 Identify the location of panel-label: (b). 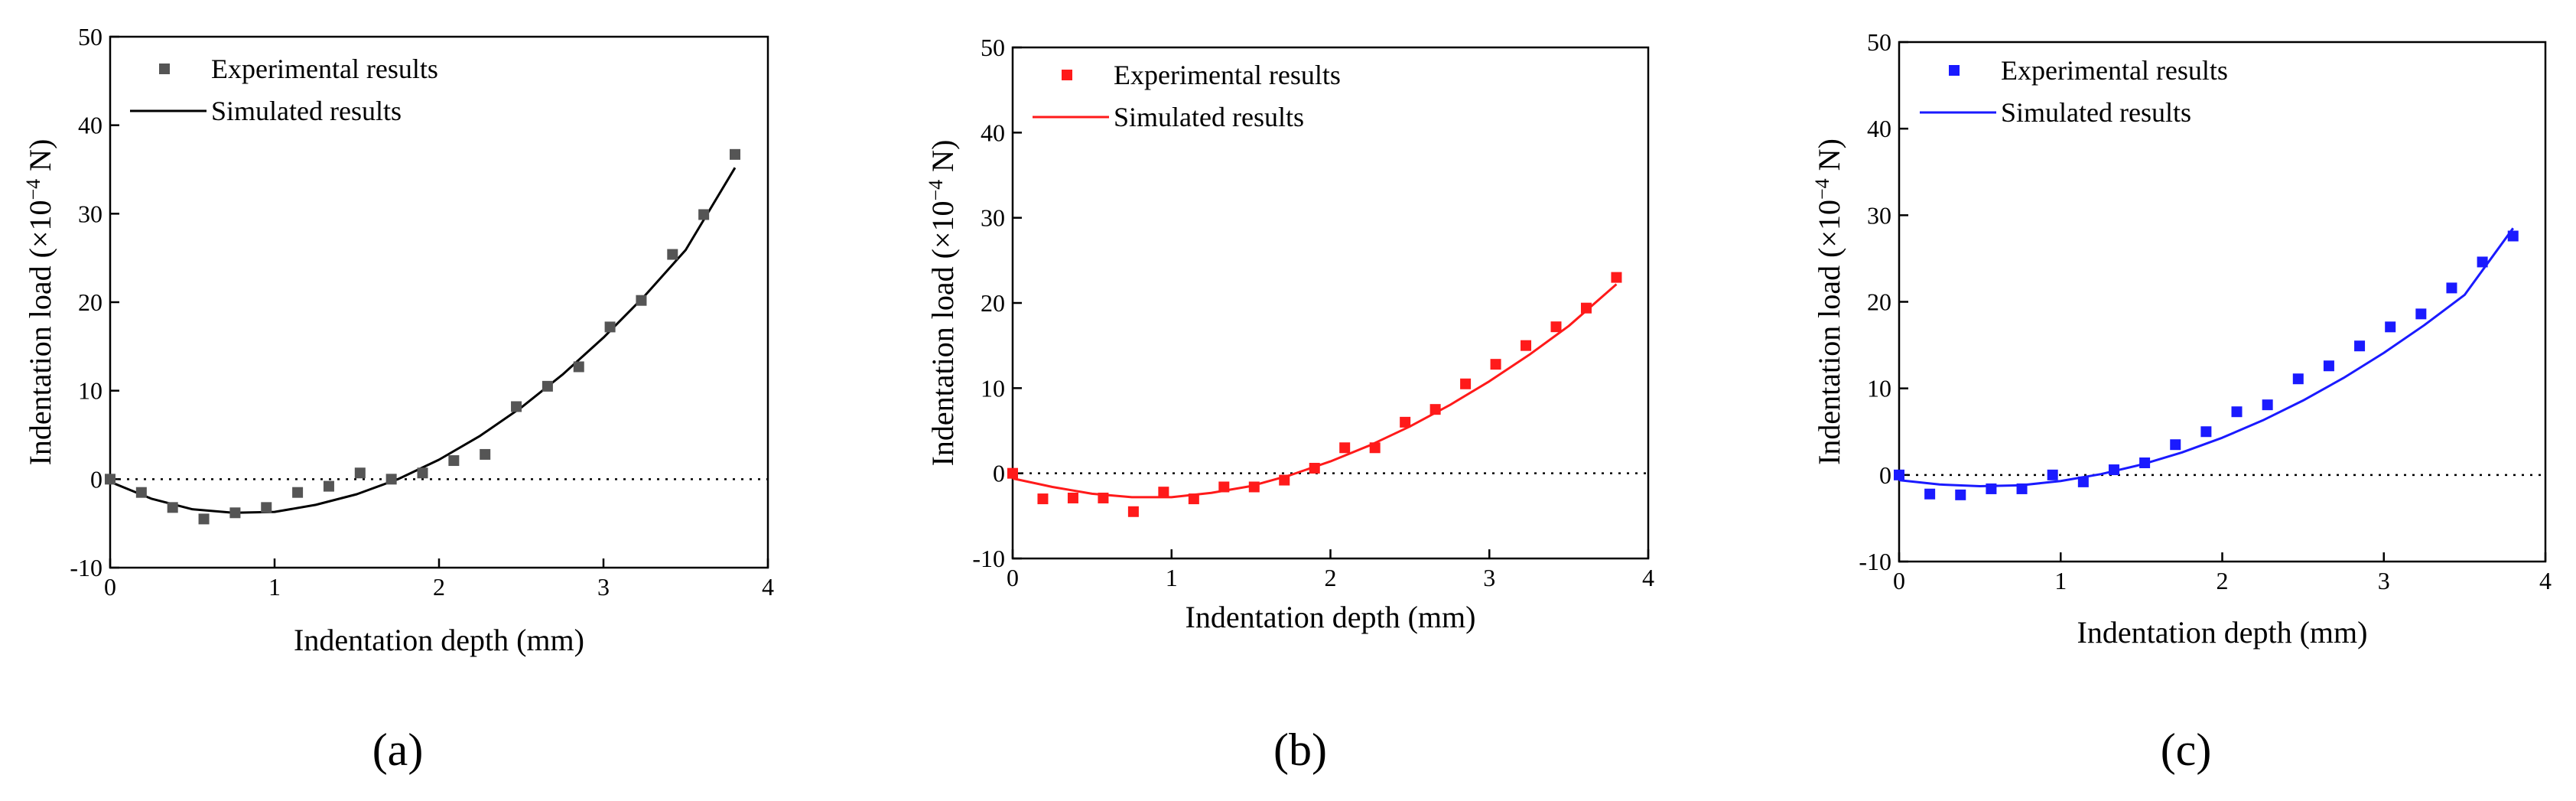
(1300, 750).